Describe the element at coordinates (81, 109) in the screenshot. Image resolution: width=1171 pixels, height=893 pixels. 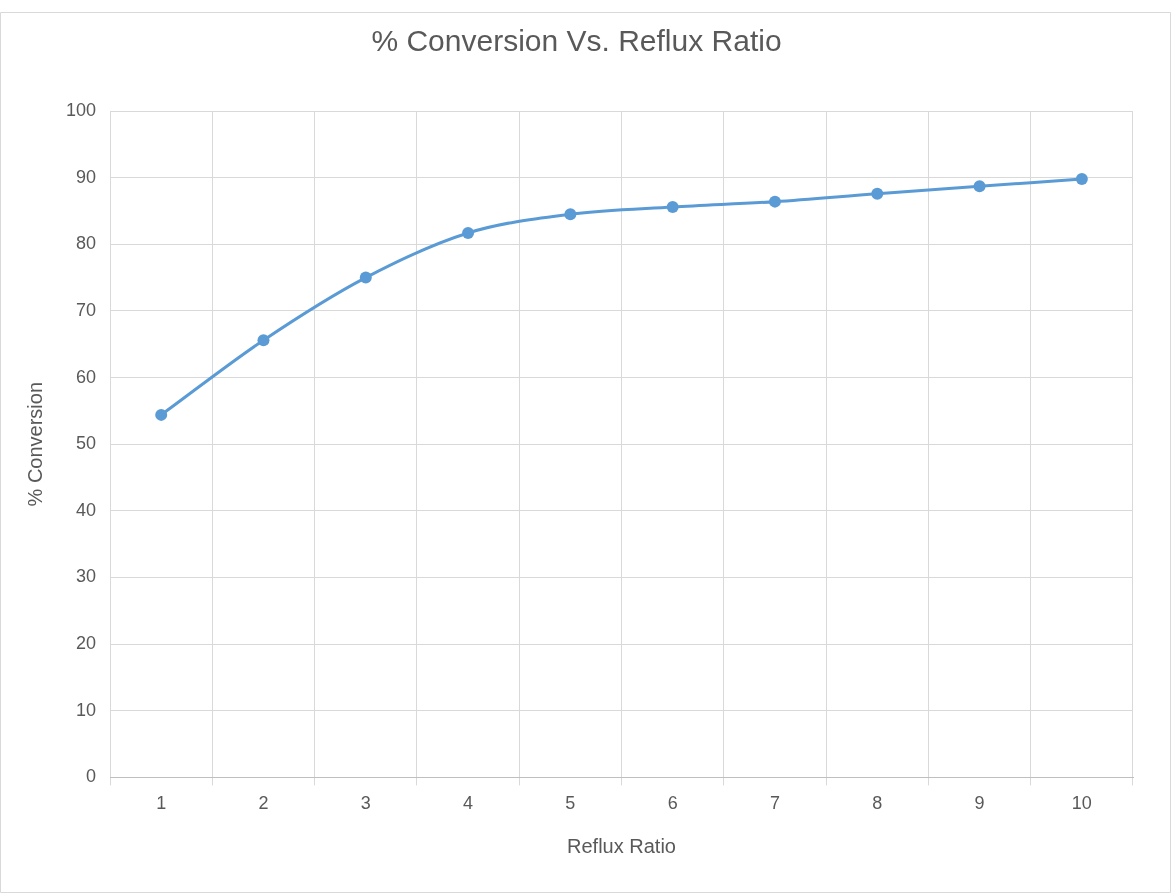
I see `y-tick-label: 100` at that location.